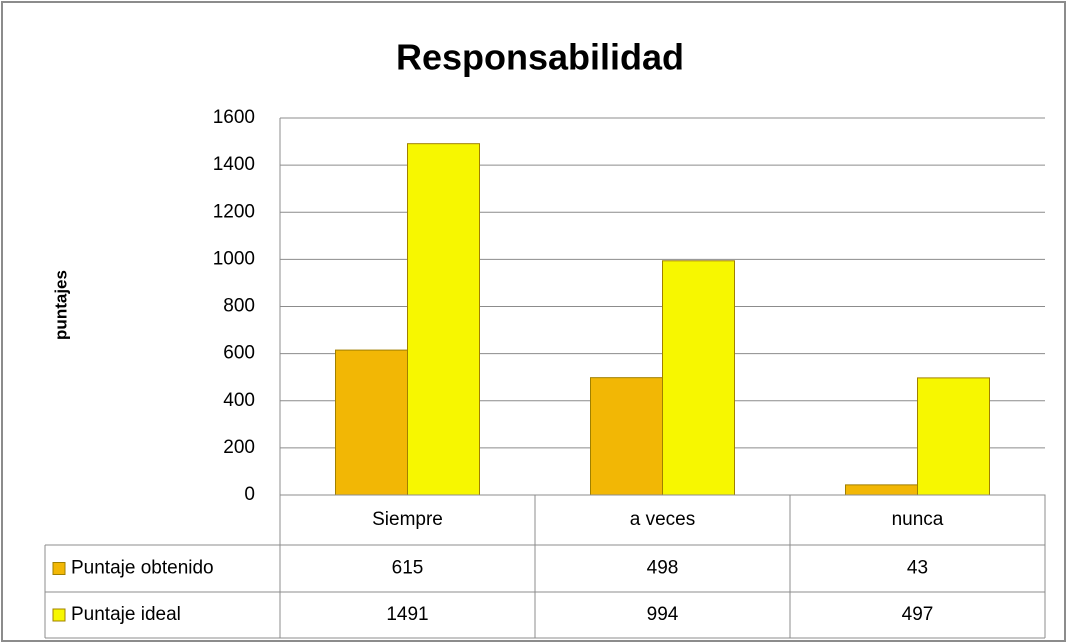  Describe the element at coordinates (126, 614) in the screenshot. I see `legend-label: Puntaje ideal` at that location.